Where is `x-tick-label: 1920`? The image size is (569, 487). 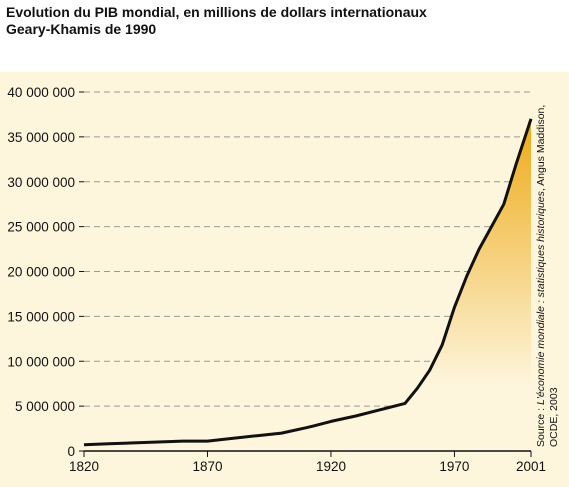 x-tick-label: 1920 is located at coordinates (331, 466).